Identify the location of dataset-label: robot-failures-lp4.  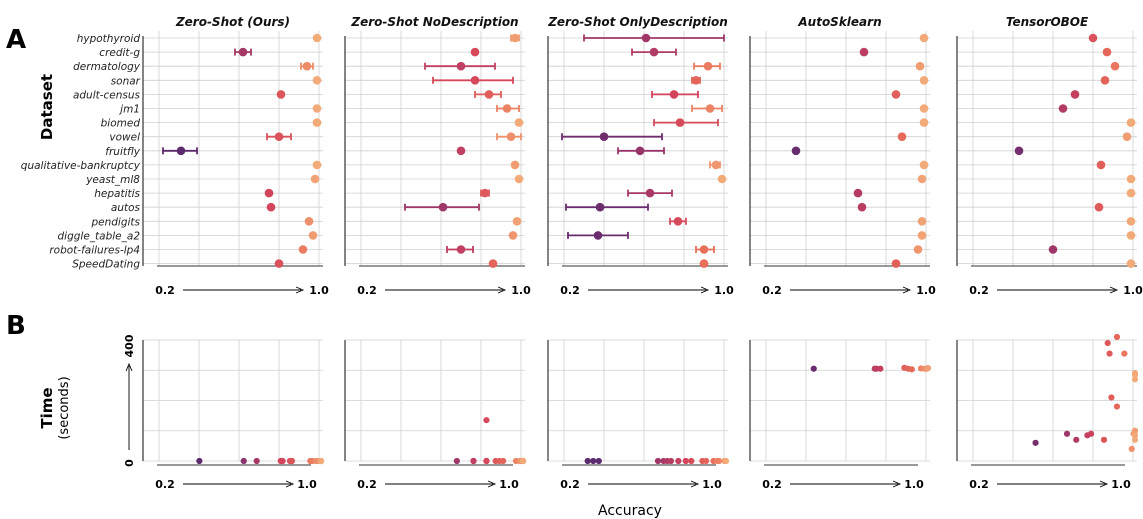
(94, 251).